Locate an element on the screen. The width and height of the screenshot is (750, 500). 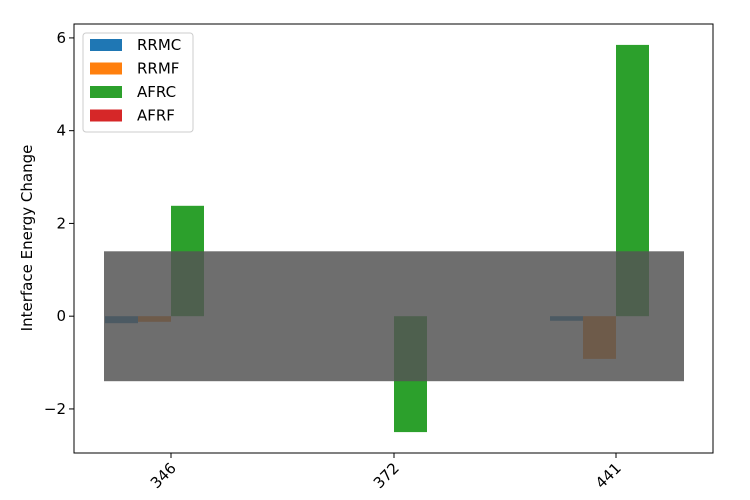
y-tick-label: 4 is located at coordinates (61, 131).